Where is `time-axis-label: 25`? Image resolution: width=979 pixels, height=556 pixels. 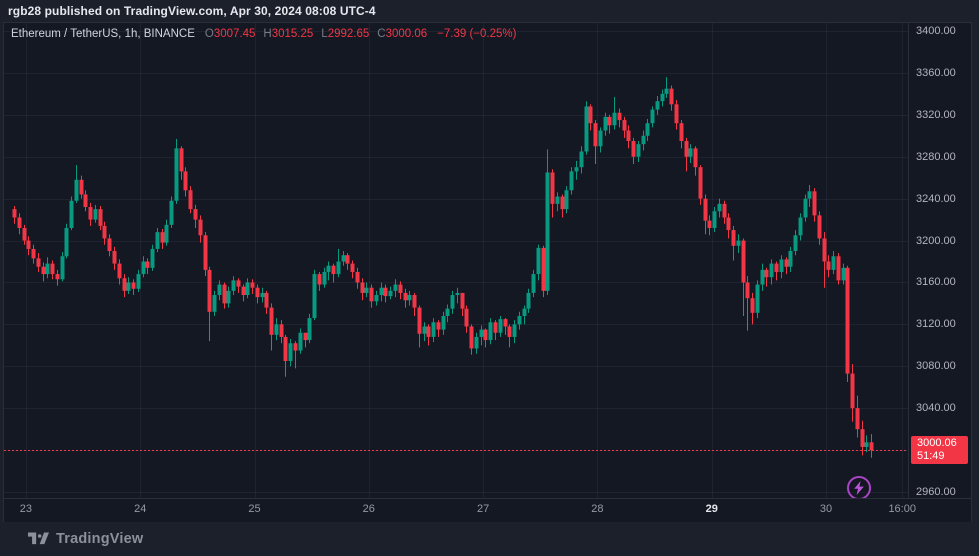 time-axis-label: 25 is located at coordinates (254, 509).